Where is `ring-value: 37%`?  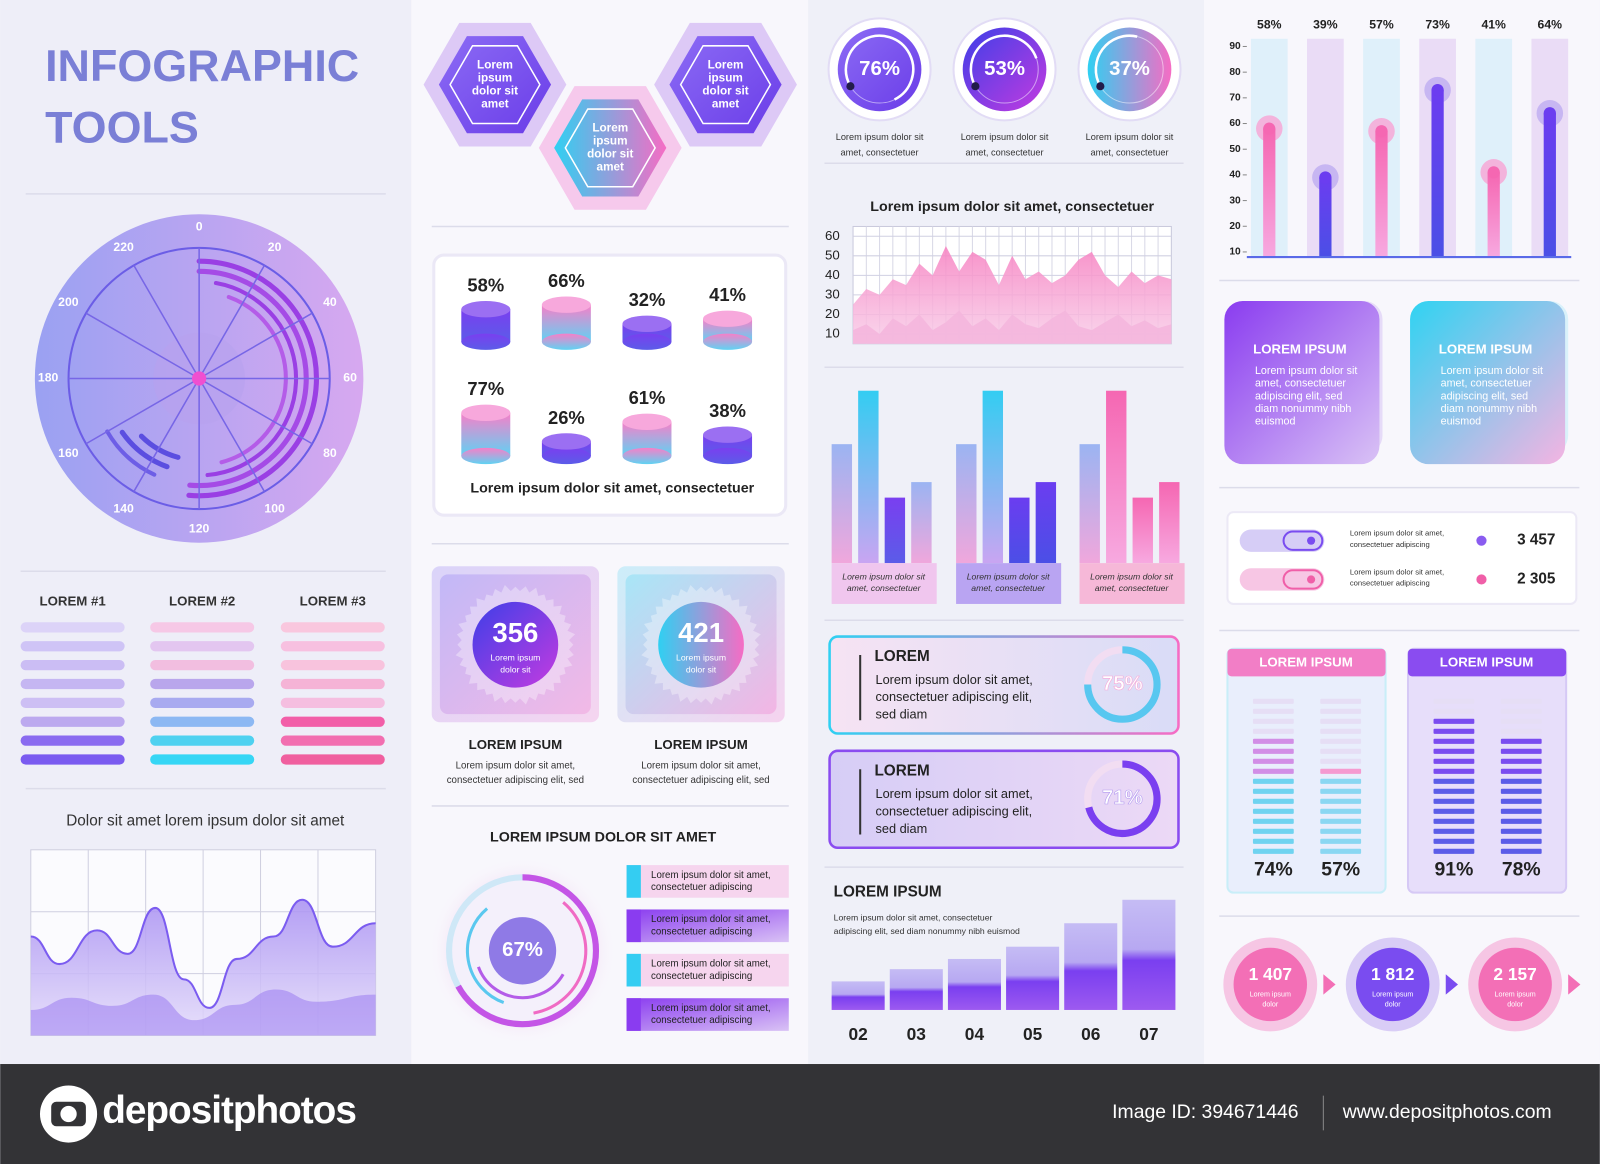
ring-value: 37% is located at coordinates (1129, 69).